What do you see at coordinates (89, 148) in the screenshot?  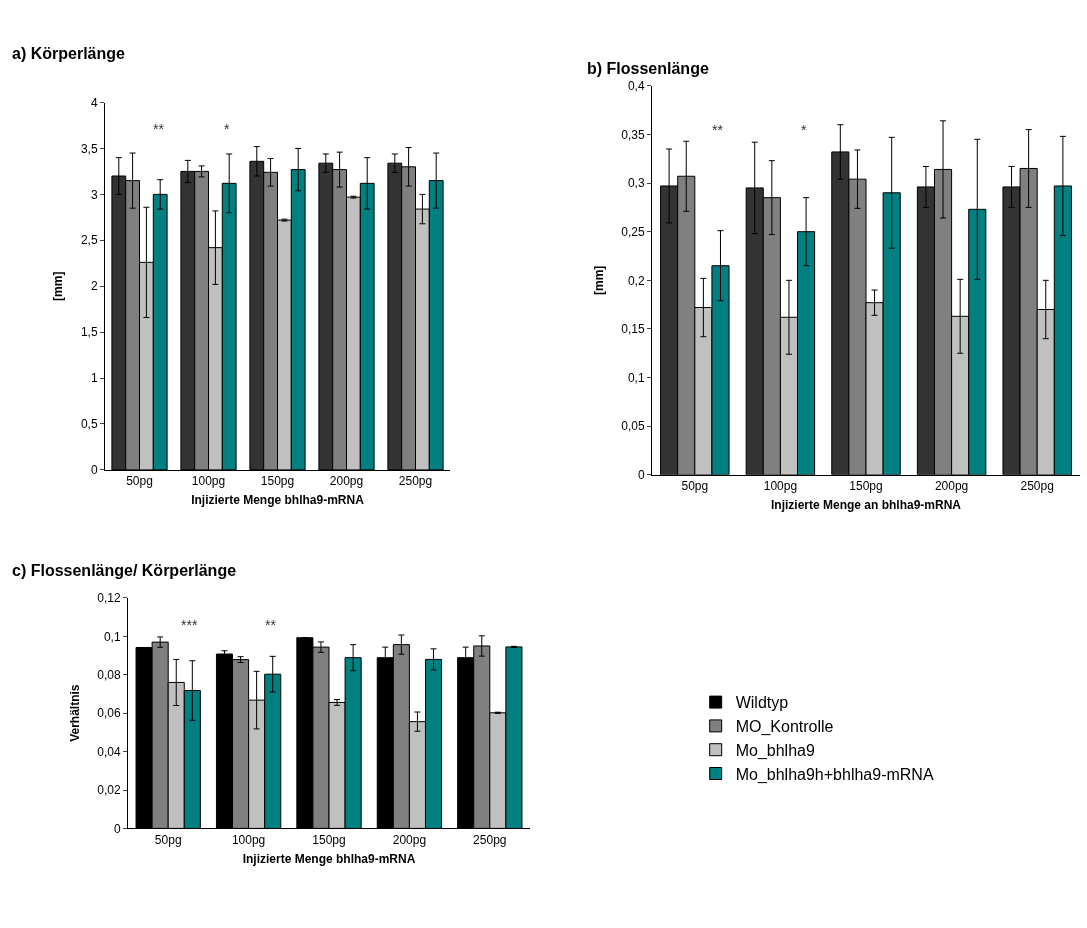 I see `y-tick-label: 3,5` at bounding box center [89, 148].